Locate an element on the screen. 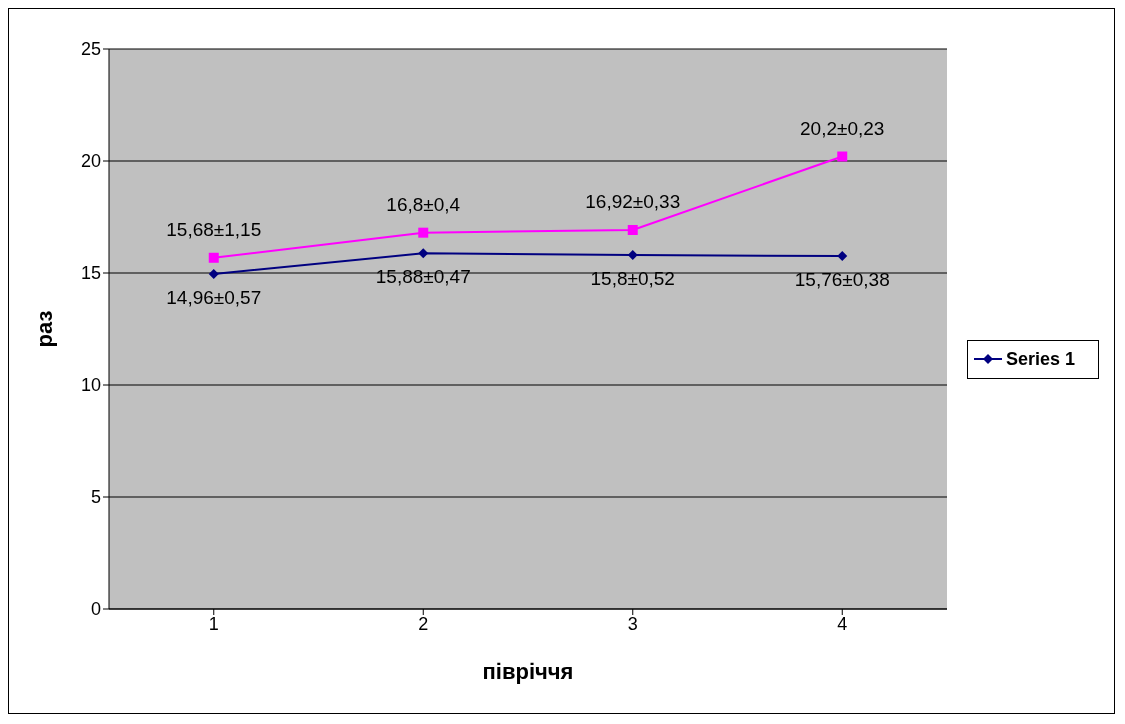 This screenshot has width=1125, height=724. y-tick-label: 5 is located at coordinates (95, 497).